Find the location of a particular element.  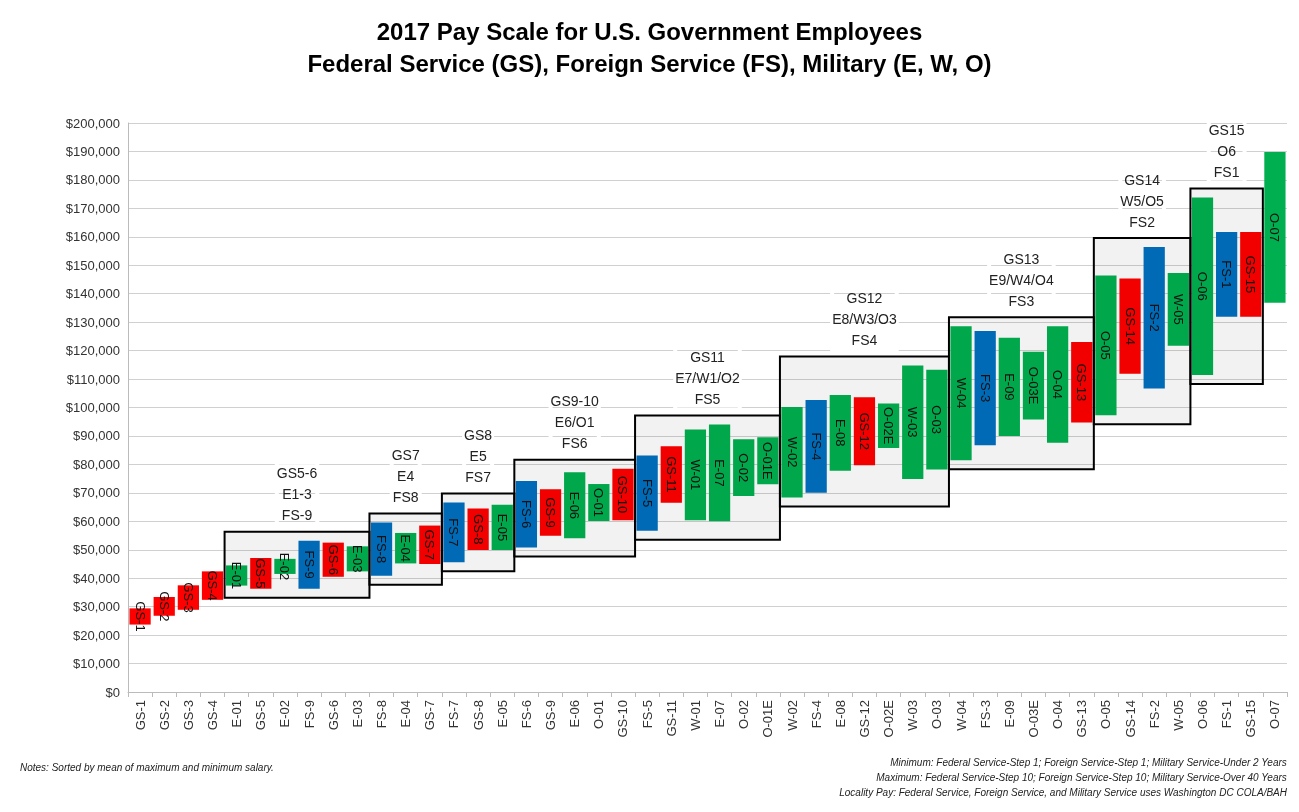

y-tick-label: $180,000 is located at coordinates (92, 180).